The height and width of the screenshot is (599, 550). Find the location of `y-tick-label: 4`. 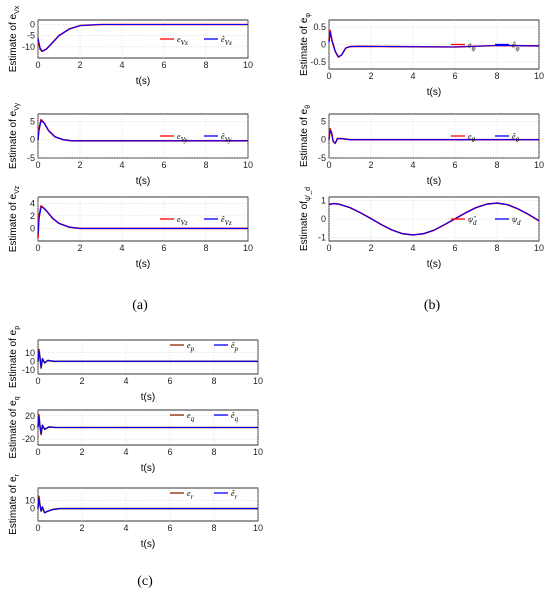

y-tick-label: 4 is located at coordinates (32, 203).